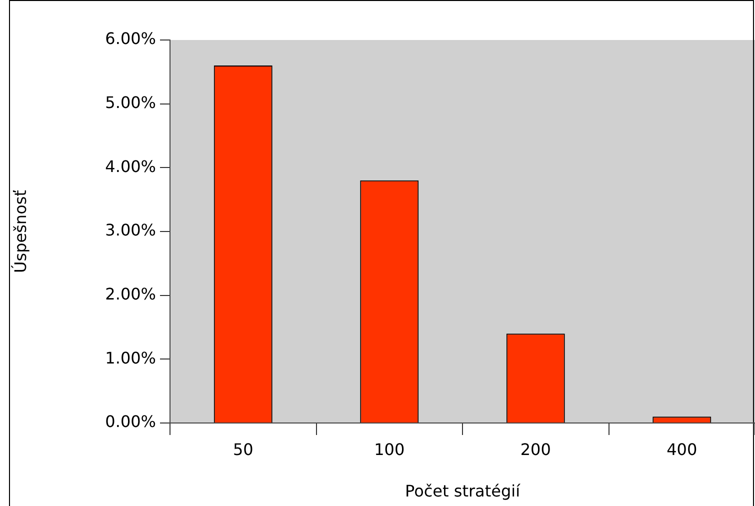 This screenshot has height=506, width=755. Describe the element at coordinates (130, 422) in the screenshot. I see `y-tick-label: 0.00%` at that location.